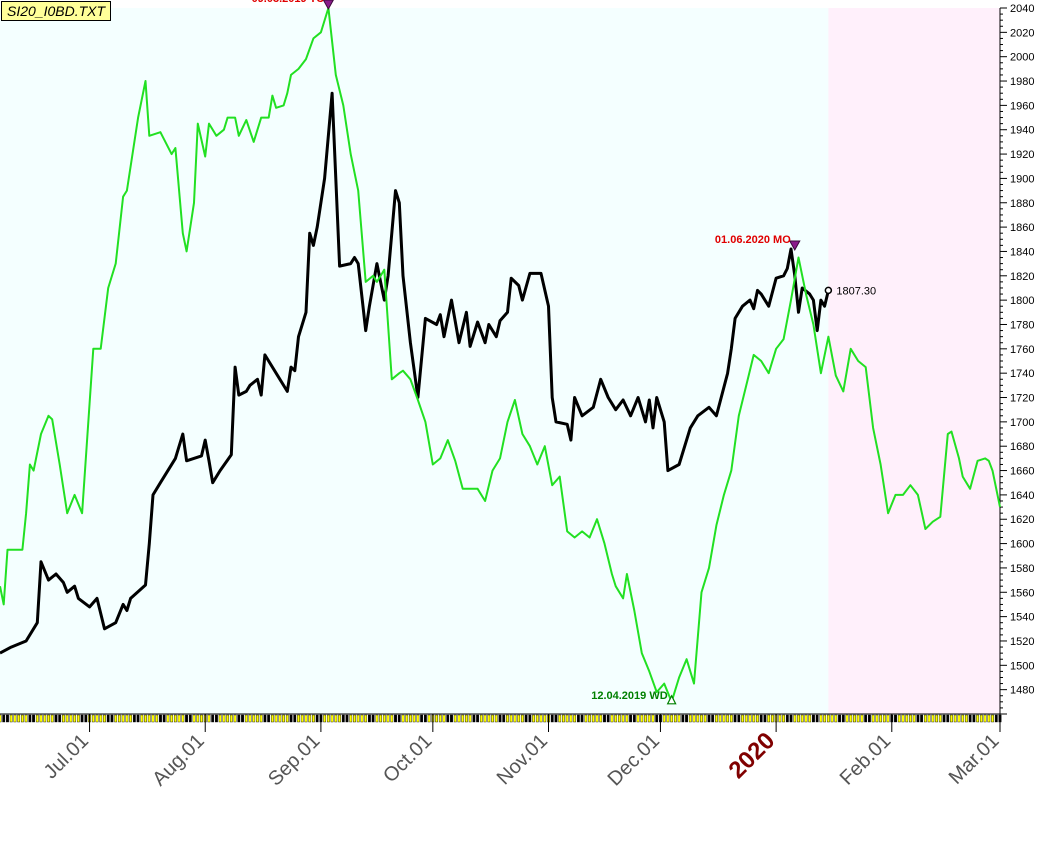  I want to click on y-tick-label: 1780, so click(1022, 325).